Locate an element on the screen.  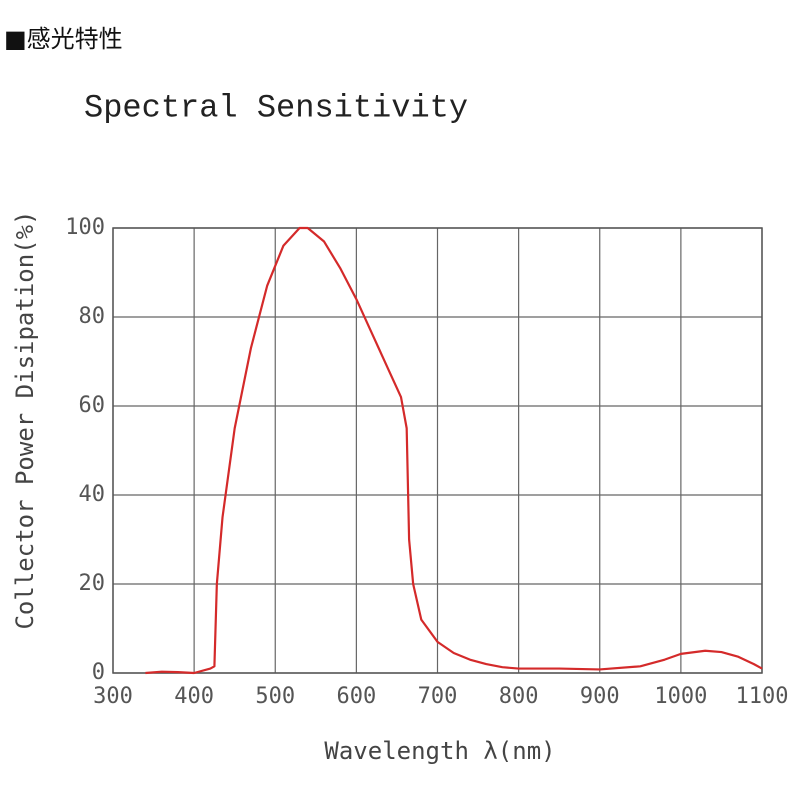
y-tick-label: 60 is located at coordinates (92, 405).